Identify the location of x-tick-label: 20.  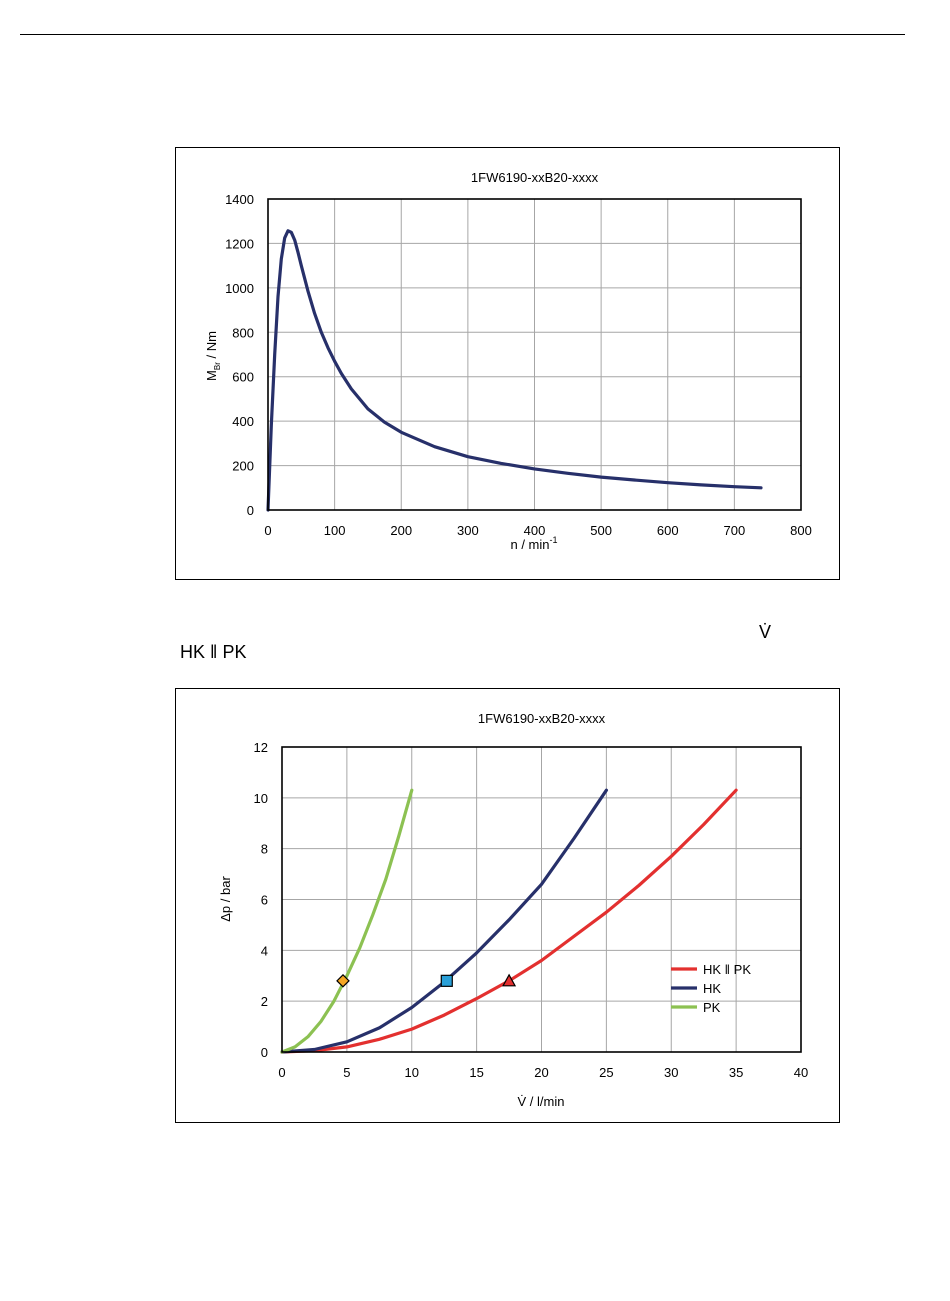
(541, 1072).